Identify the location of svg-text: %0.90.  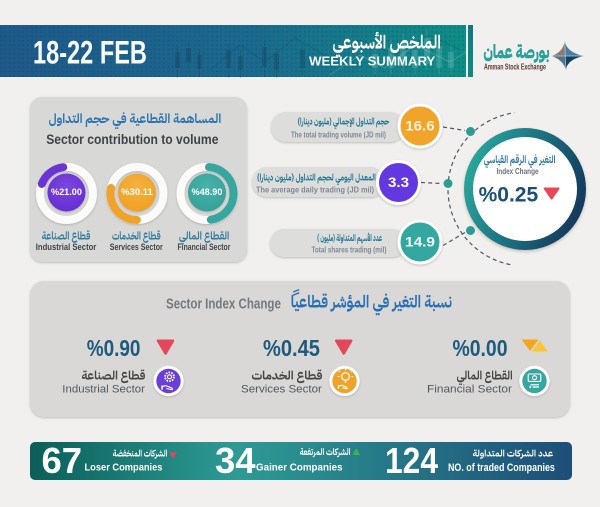
(114, 348).